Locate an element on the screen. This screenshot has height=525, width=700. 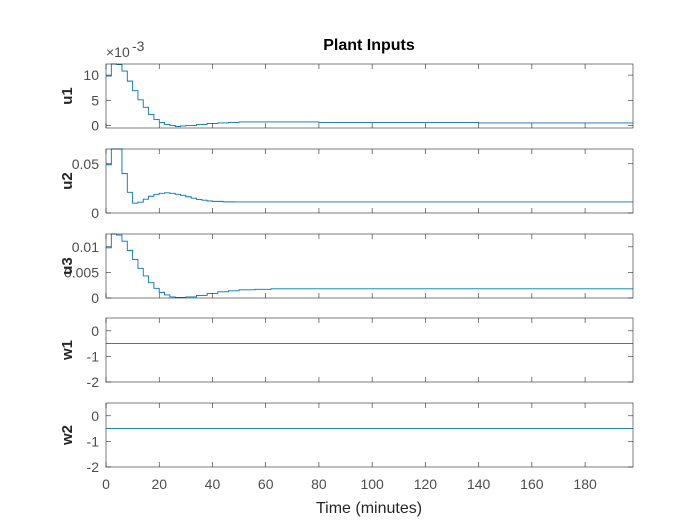
plot-area-u2 is located at coordinates (369, 181).